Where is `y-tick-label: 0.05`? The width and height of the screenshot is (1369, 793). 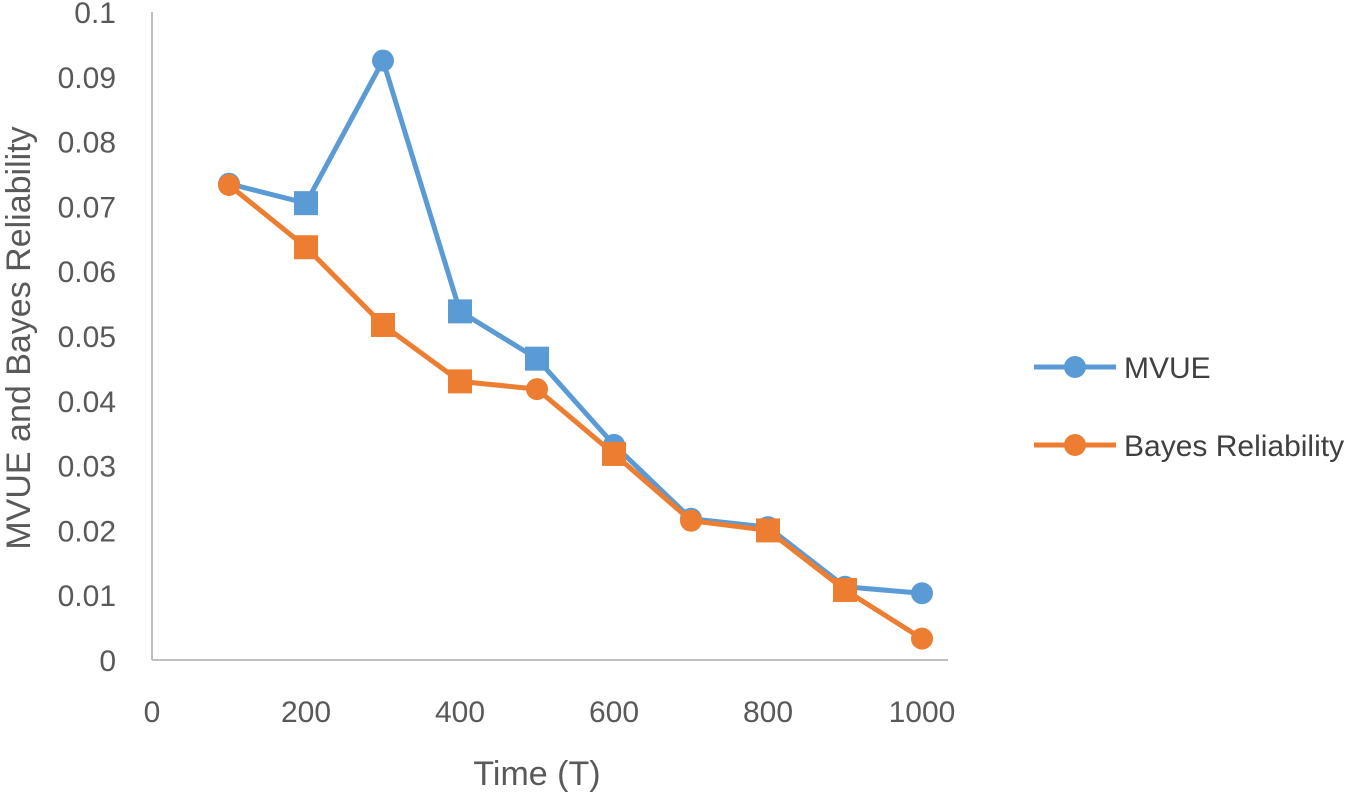 y-tick-label: 0.05 is located at coordinates (87, 337).